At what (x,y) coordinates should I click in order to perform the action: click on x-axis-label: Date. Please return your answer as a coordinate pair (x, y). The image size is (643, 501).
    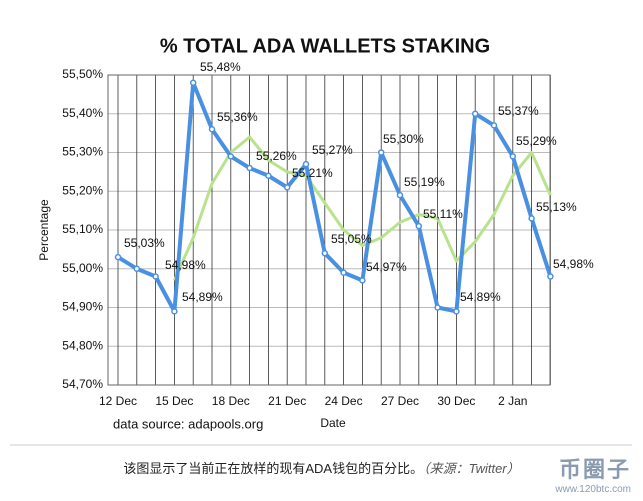
    Looking at the image, I should click on (333, 423).